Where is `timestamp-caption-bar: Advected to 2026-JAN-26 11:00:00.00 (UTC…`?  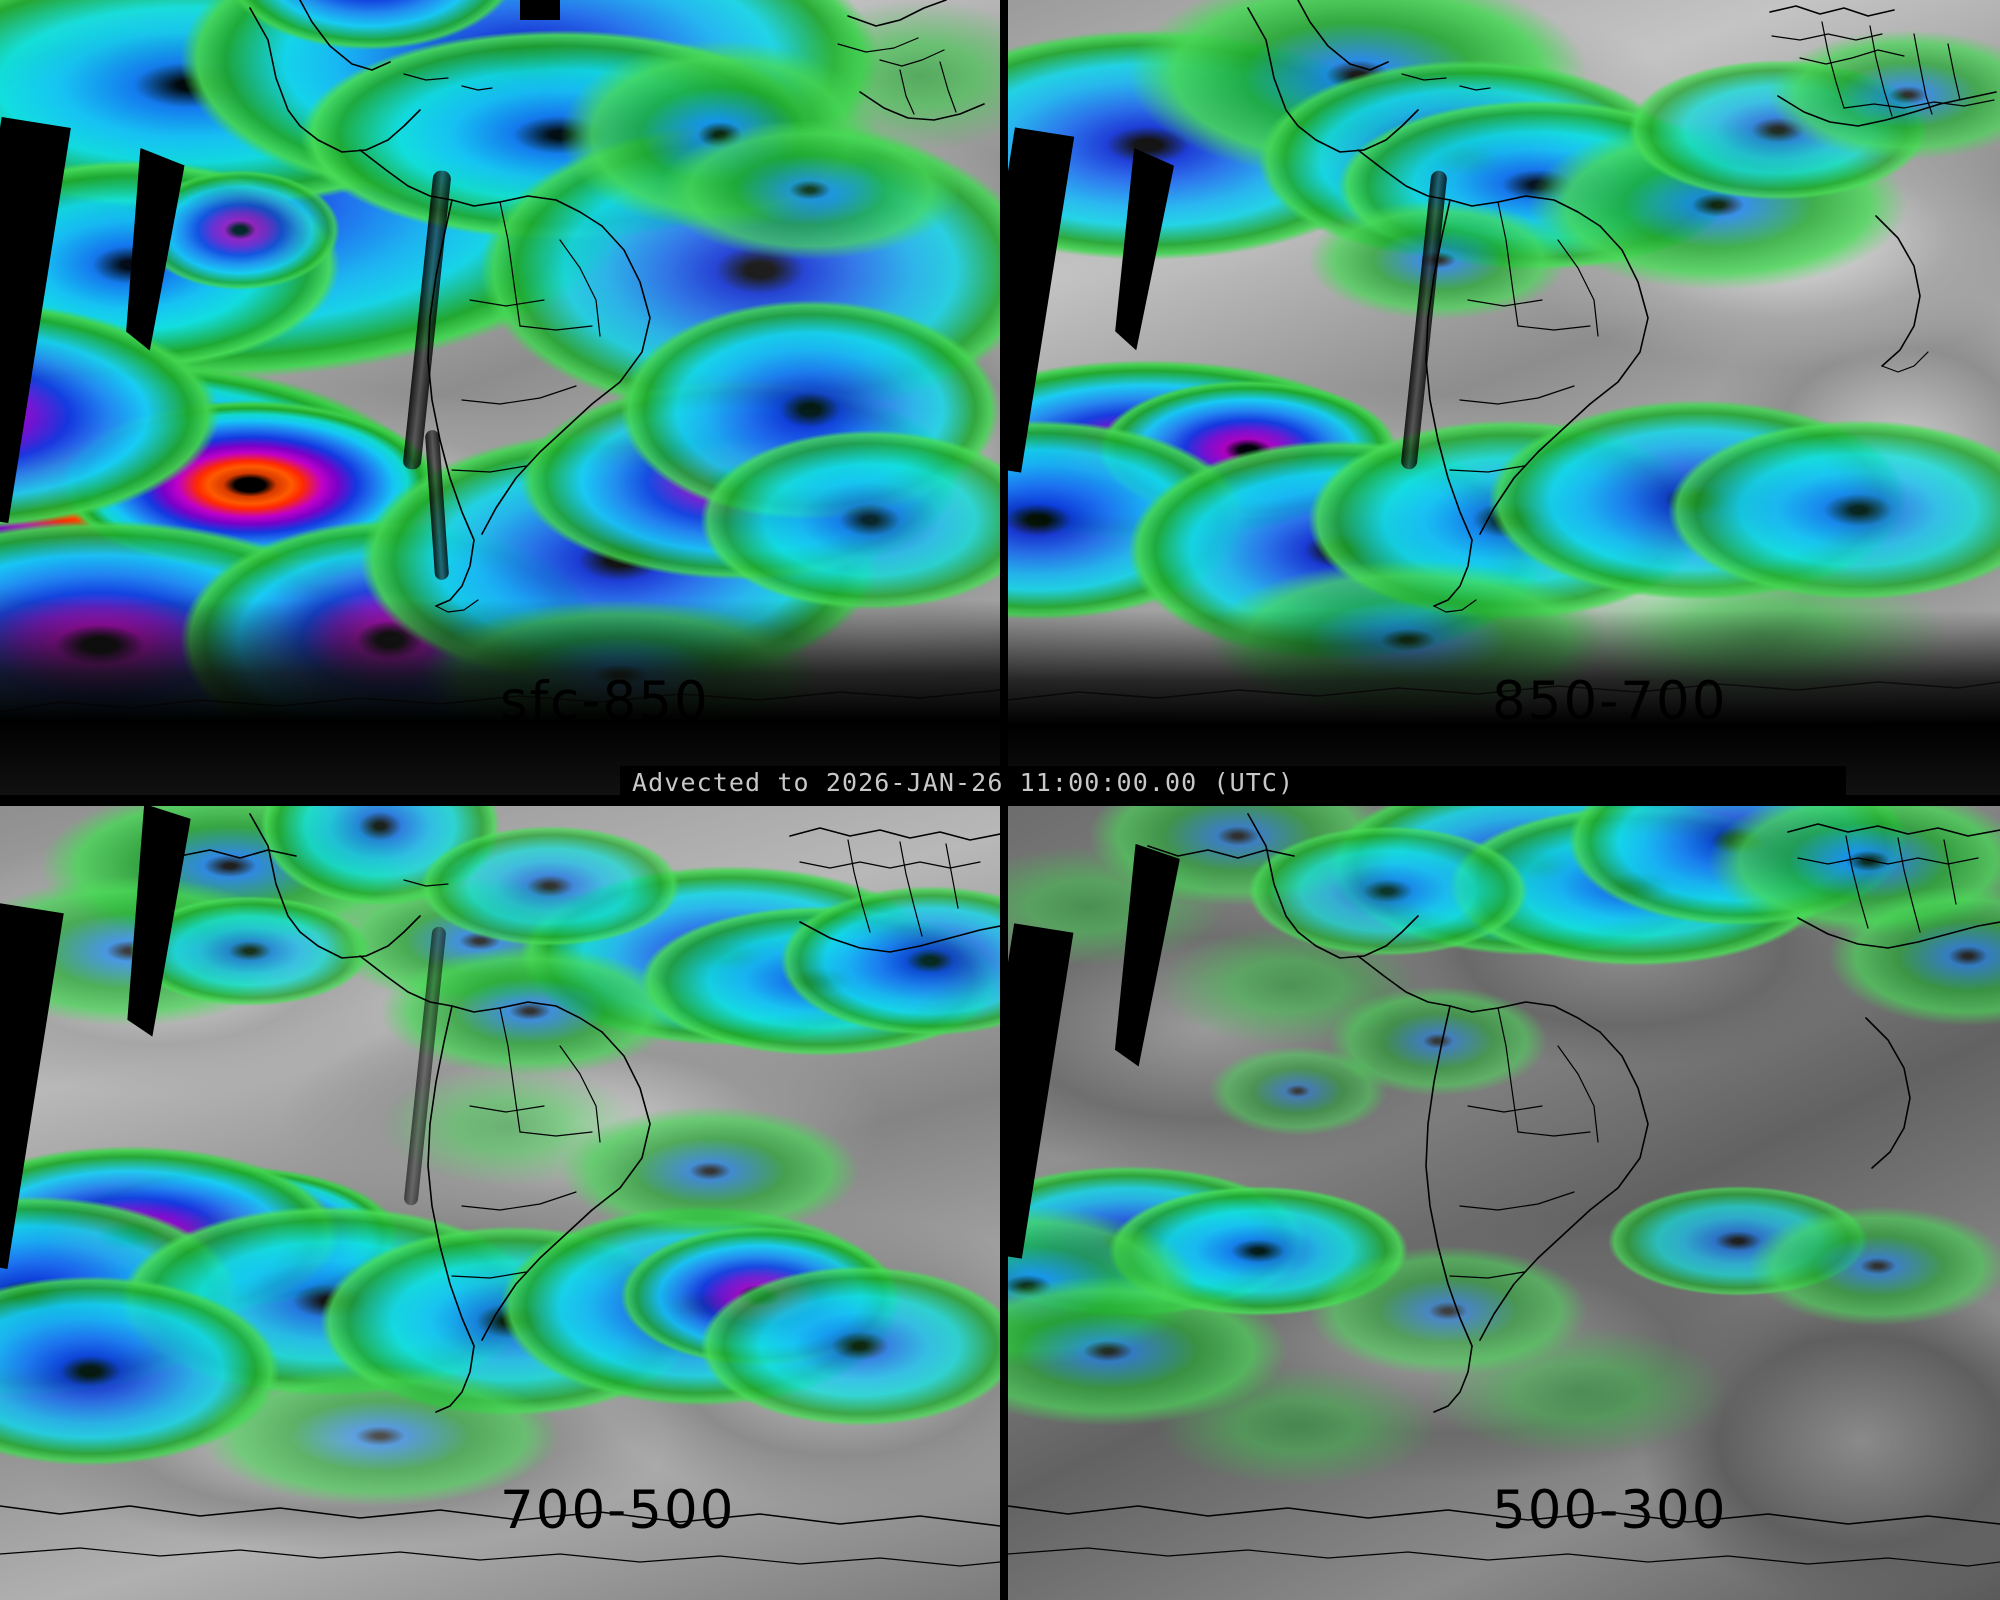
timestamp-caption-bar: Advected to 2026-JAN-26 11:00:00.00 (UTC… is located at coordinates (1233, 782).